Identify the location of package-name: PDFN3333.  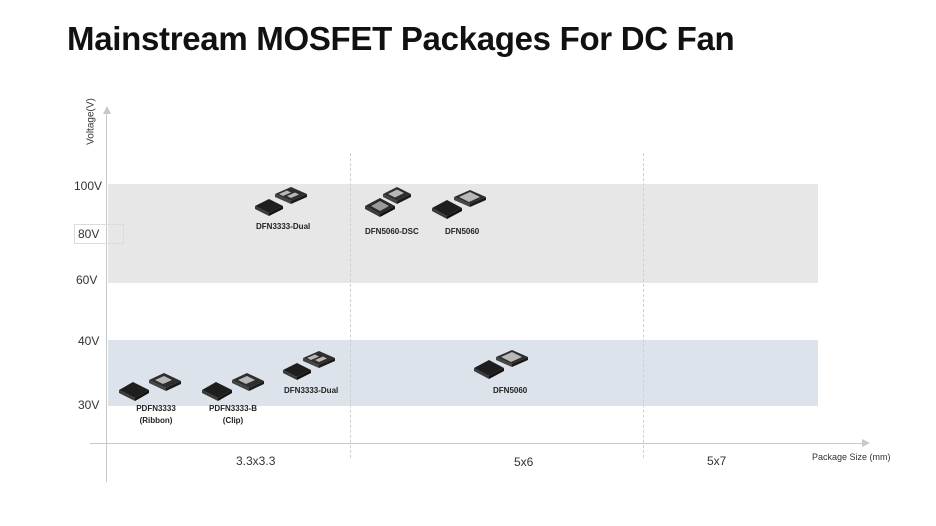
(156, 408).